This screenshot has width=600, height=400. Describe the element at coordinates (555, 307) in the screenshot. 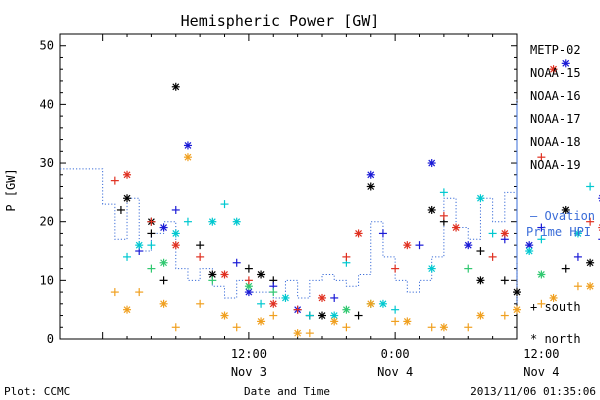

I see `legend-south: + south` at that location.